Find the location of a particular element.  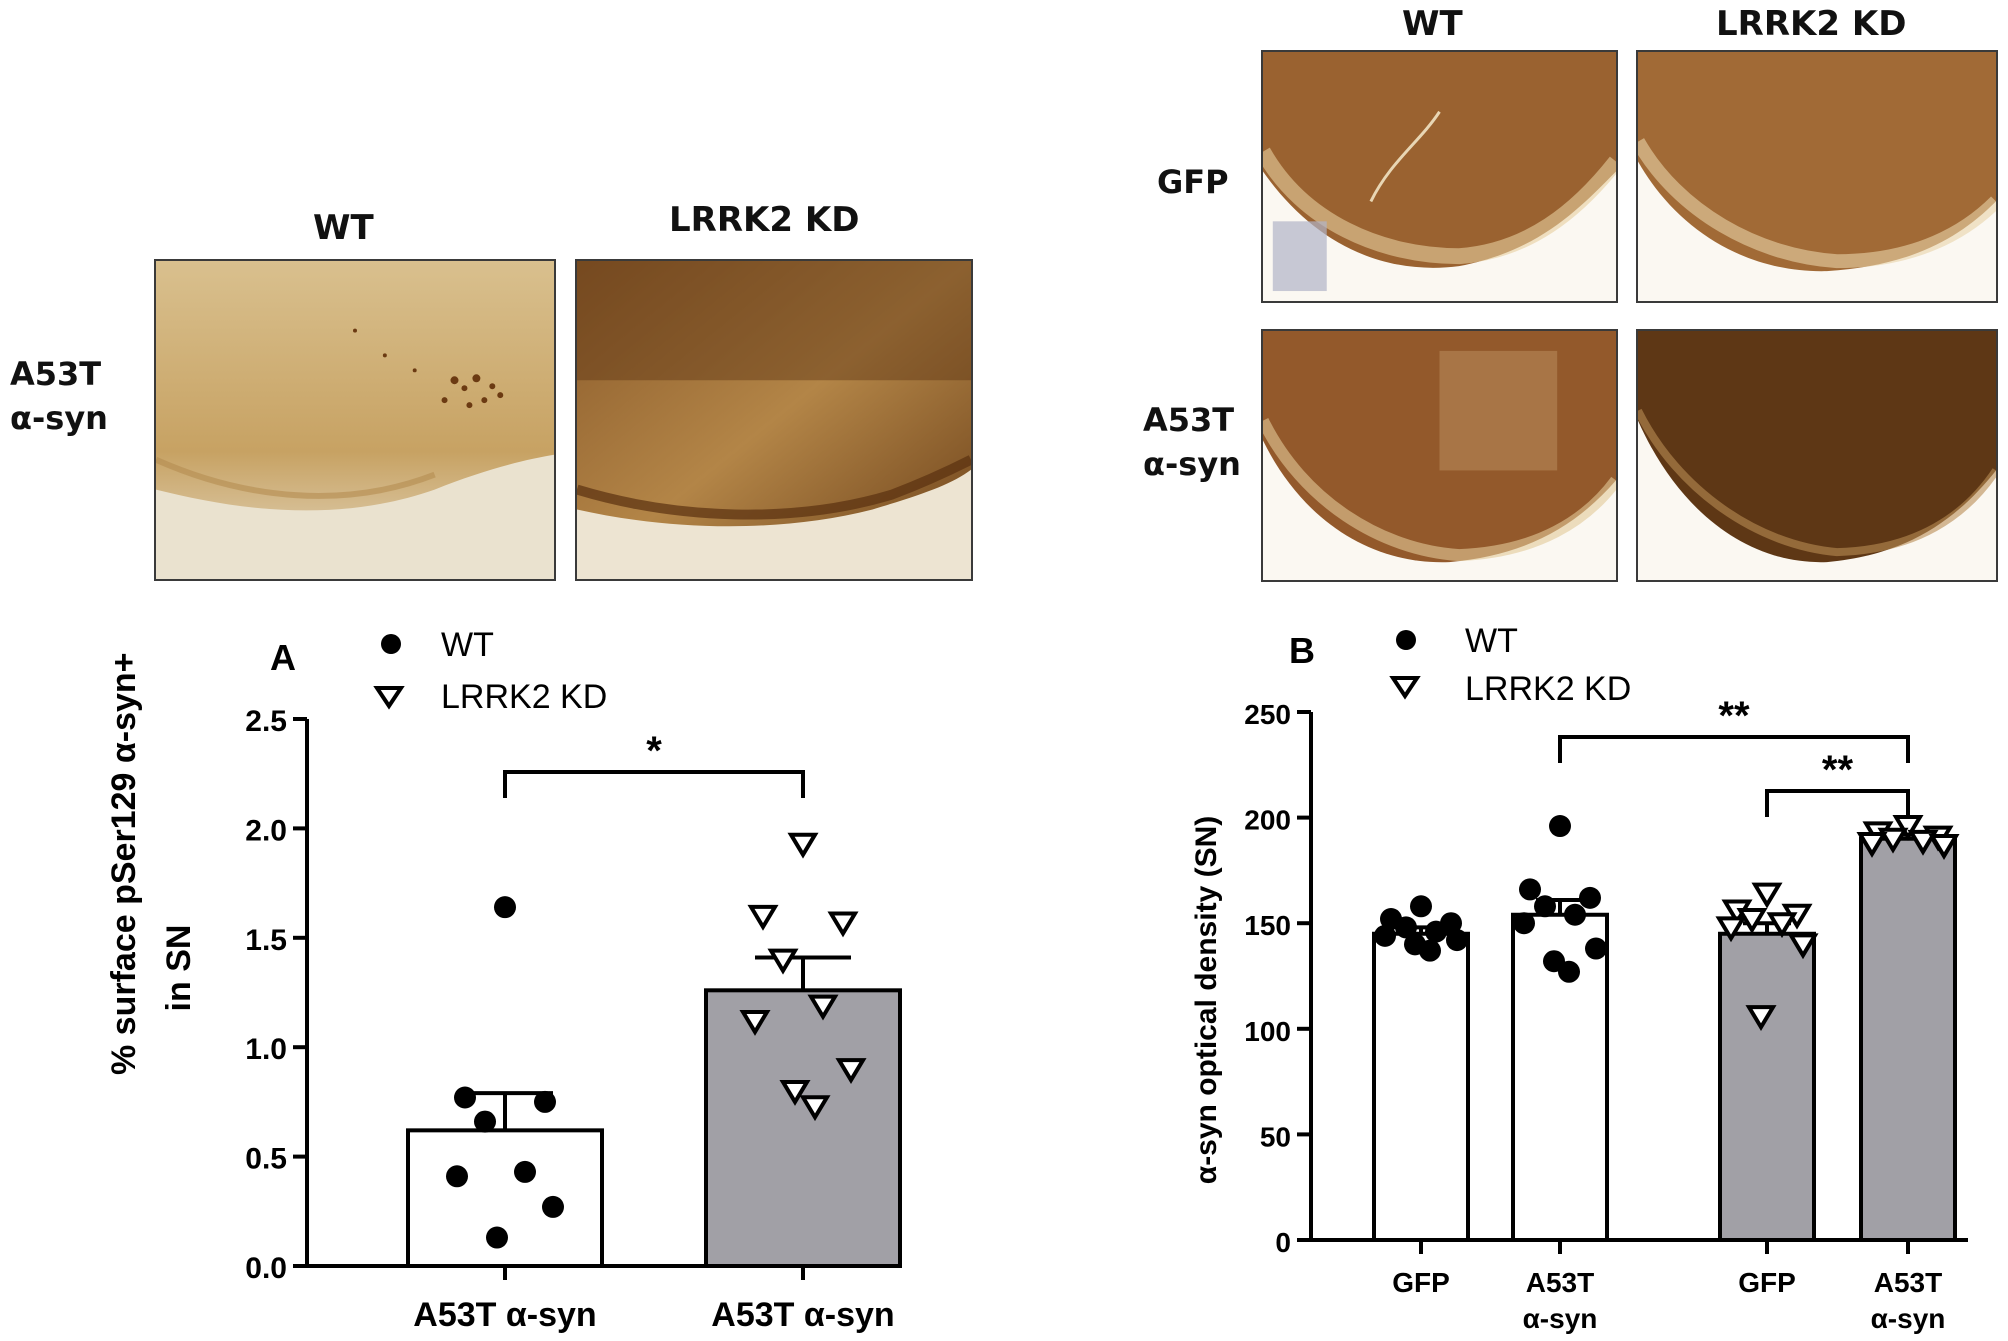

left-col-label-lrrk2kd: LRRK2 KD is located at coordinates (764, 220).